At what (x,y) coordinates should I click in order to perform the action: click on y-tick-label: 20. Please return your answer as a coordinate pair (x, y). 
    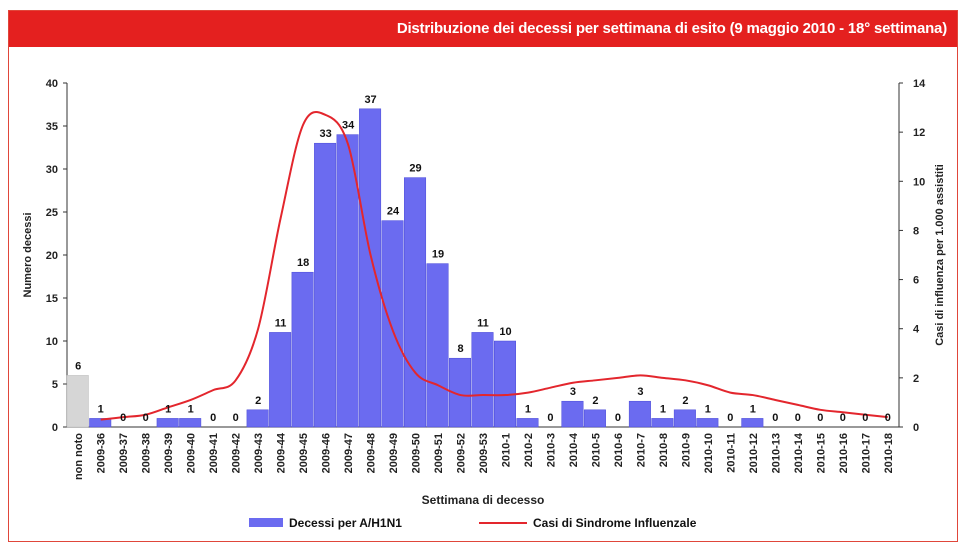
    Looking at the image, I should click on (52, 256).